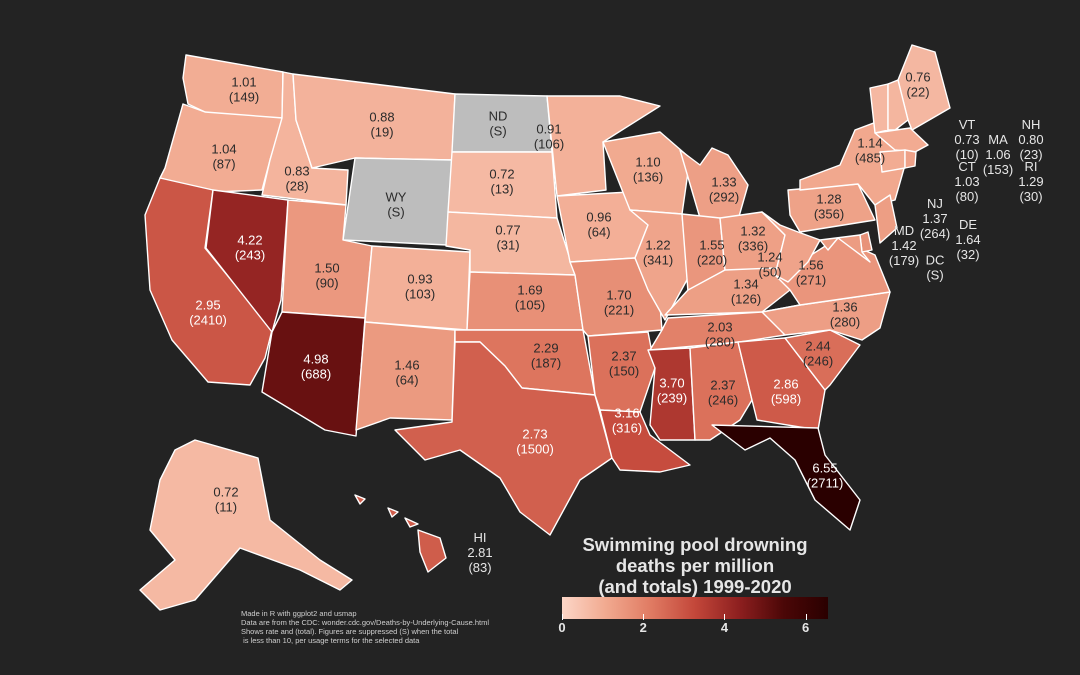 Image resolution: width=1080 pixels, height=675 pixels. What do you see at coordinates (246, 525) in the screenshot?
I see `state-ak` at bounding box center [246, 525].